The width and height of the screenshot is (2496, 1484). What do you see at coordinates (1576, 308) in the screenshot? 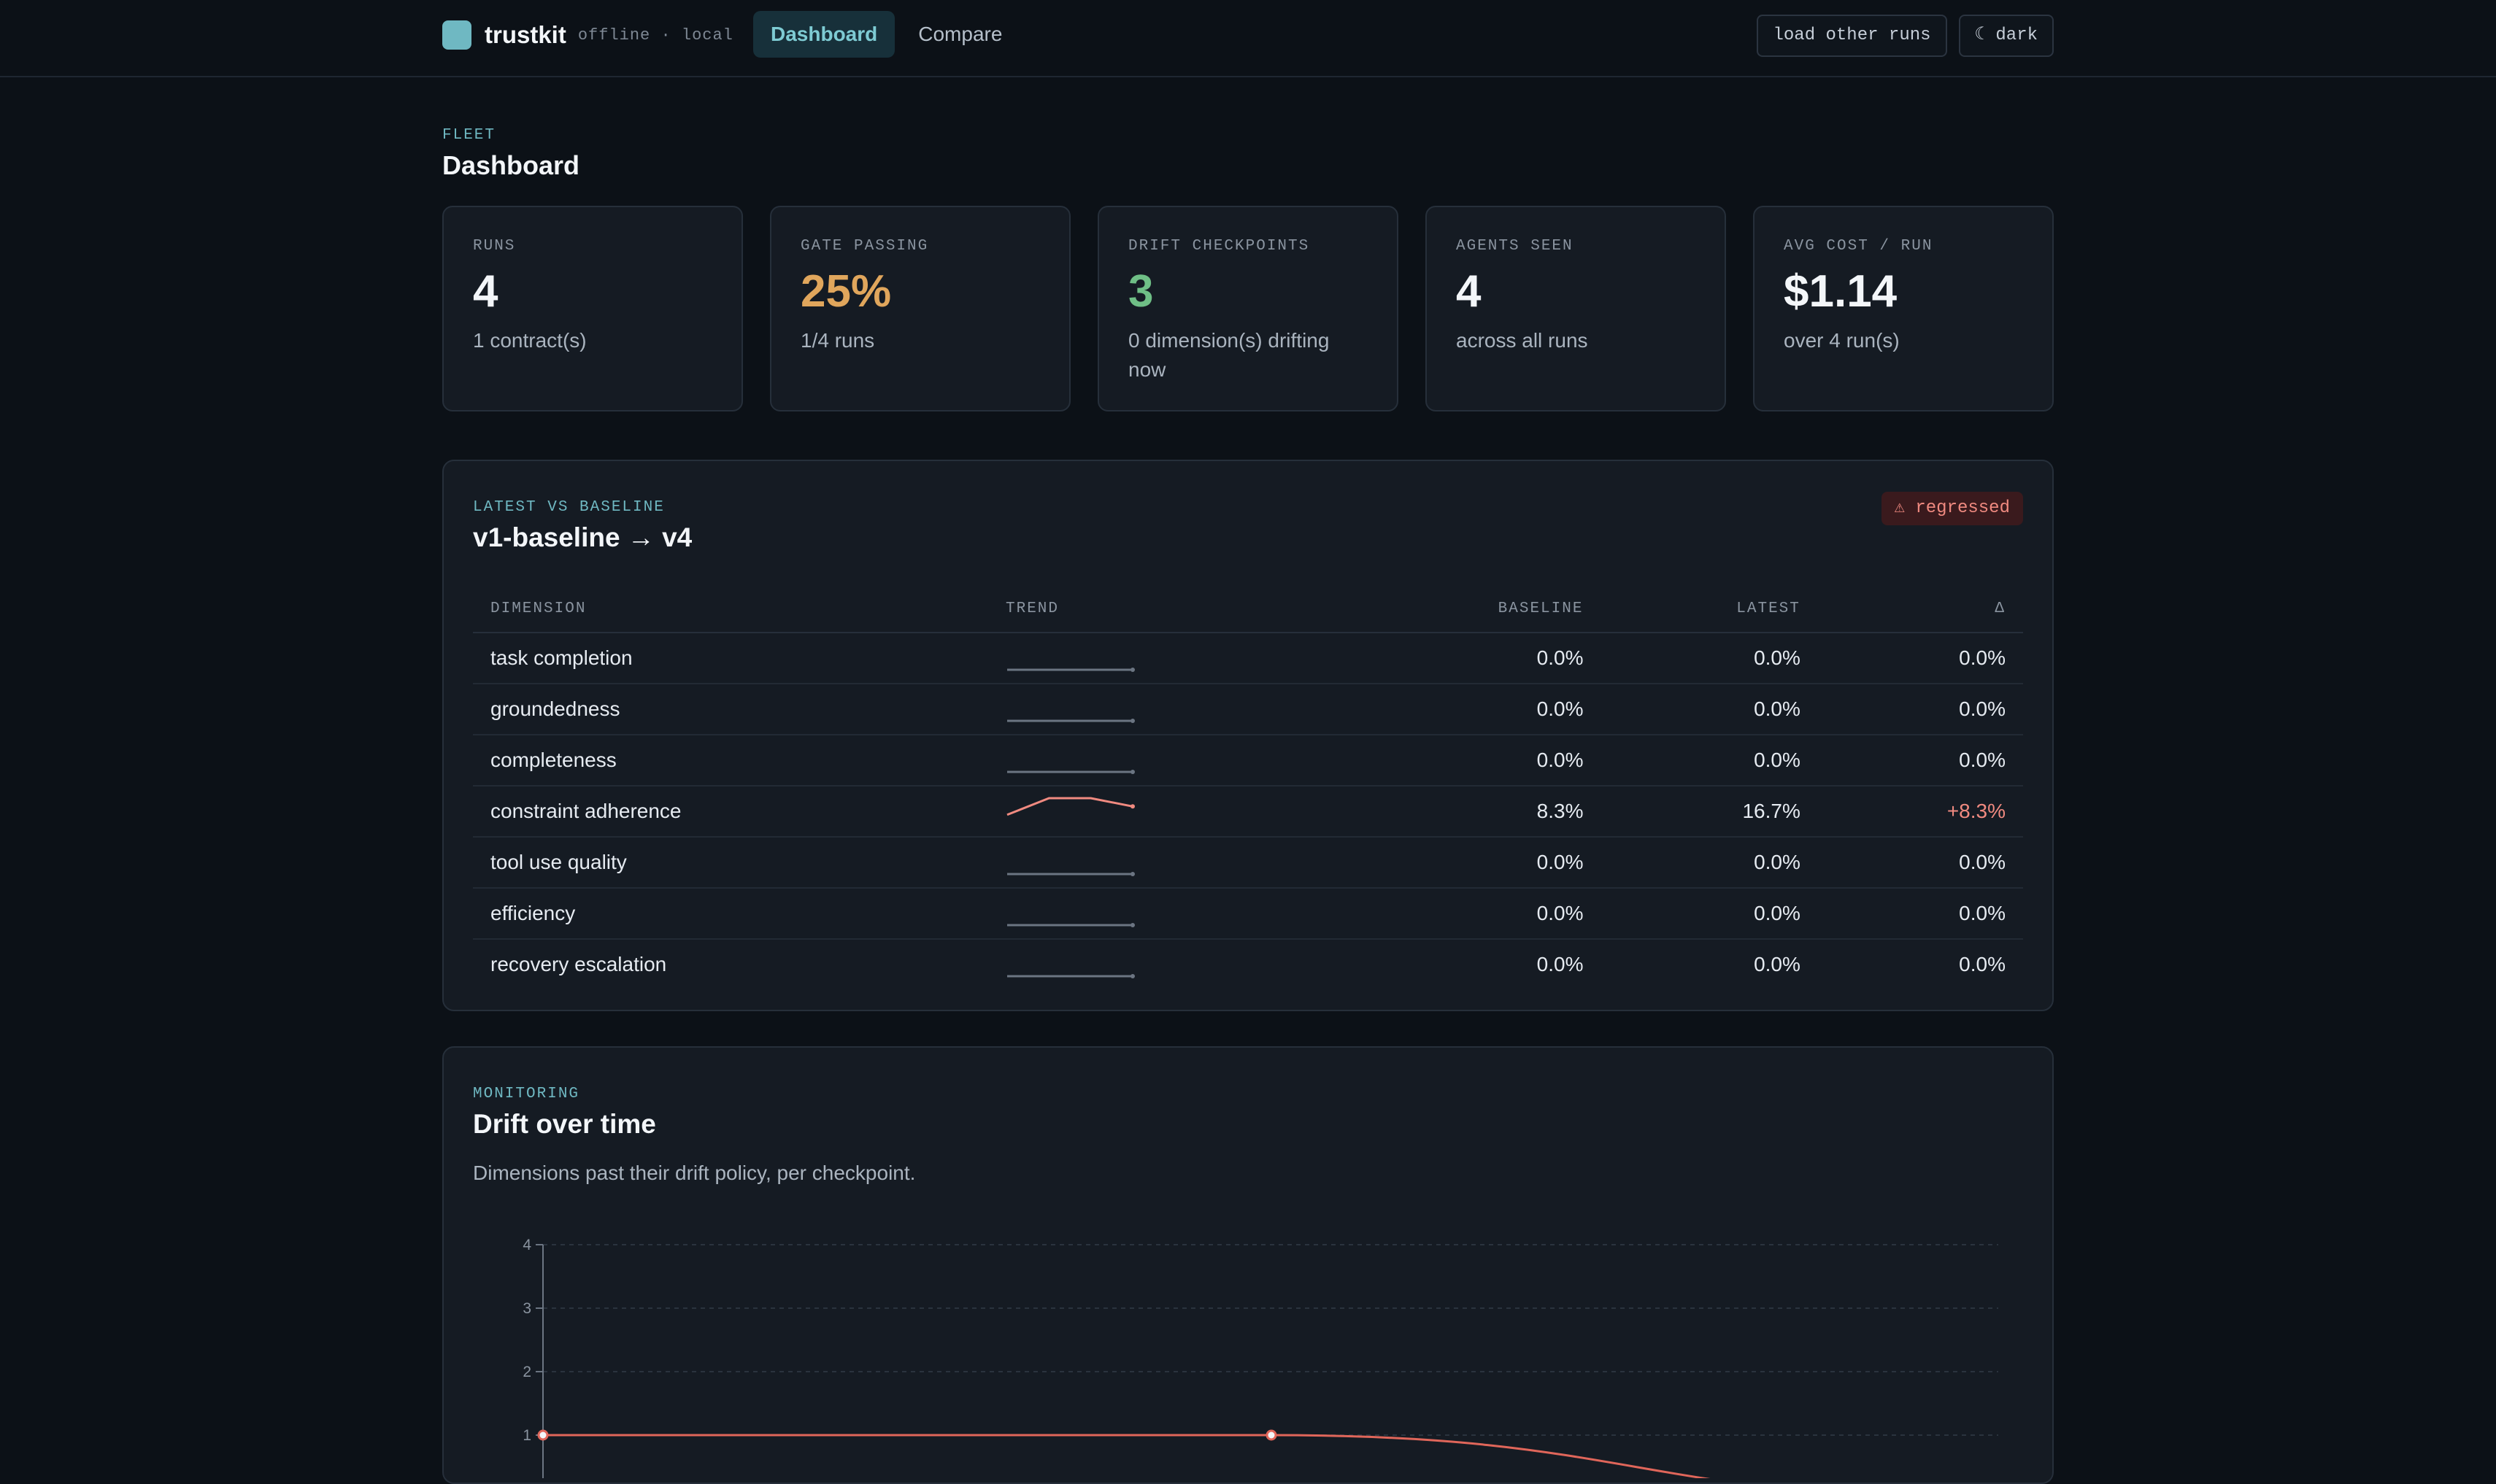
I see `stat-card-agents-seen: AGENTS SEEN 4 across all runs` at bounding box center [1576, 308].